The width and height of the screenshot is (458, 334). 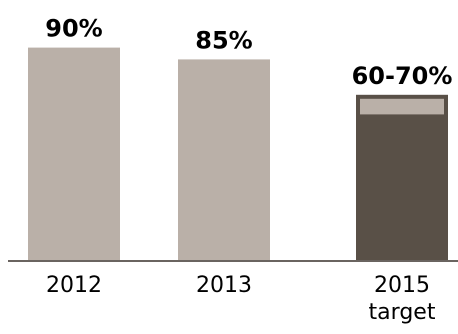 I want to click on x-tick-label-2012: 2012, so click(x=74, y=285).